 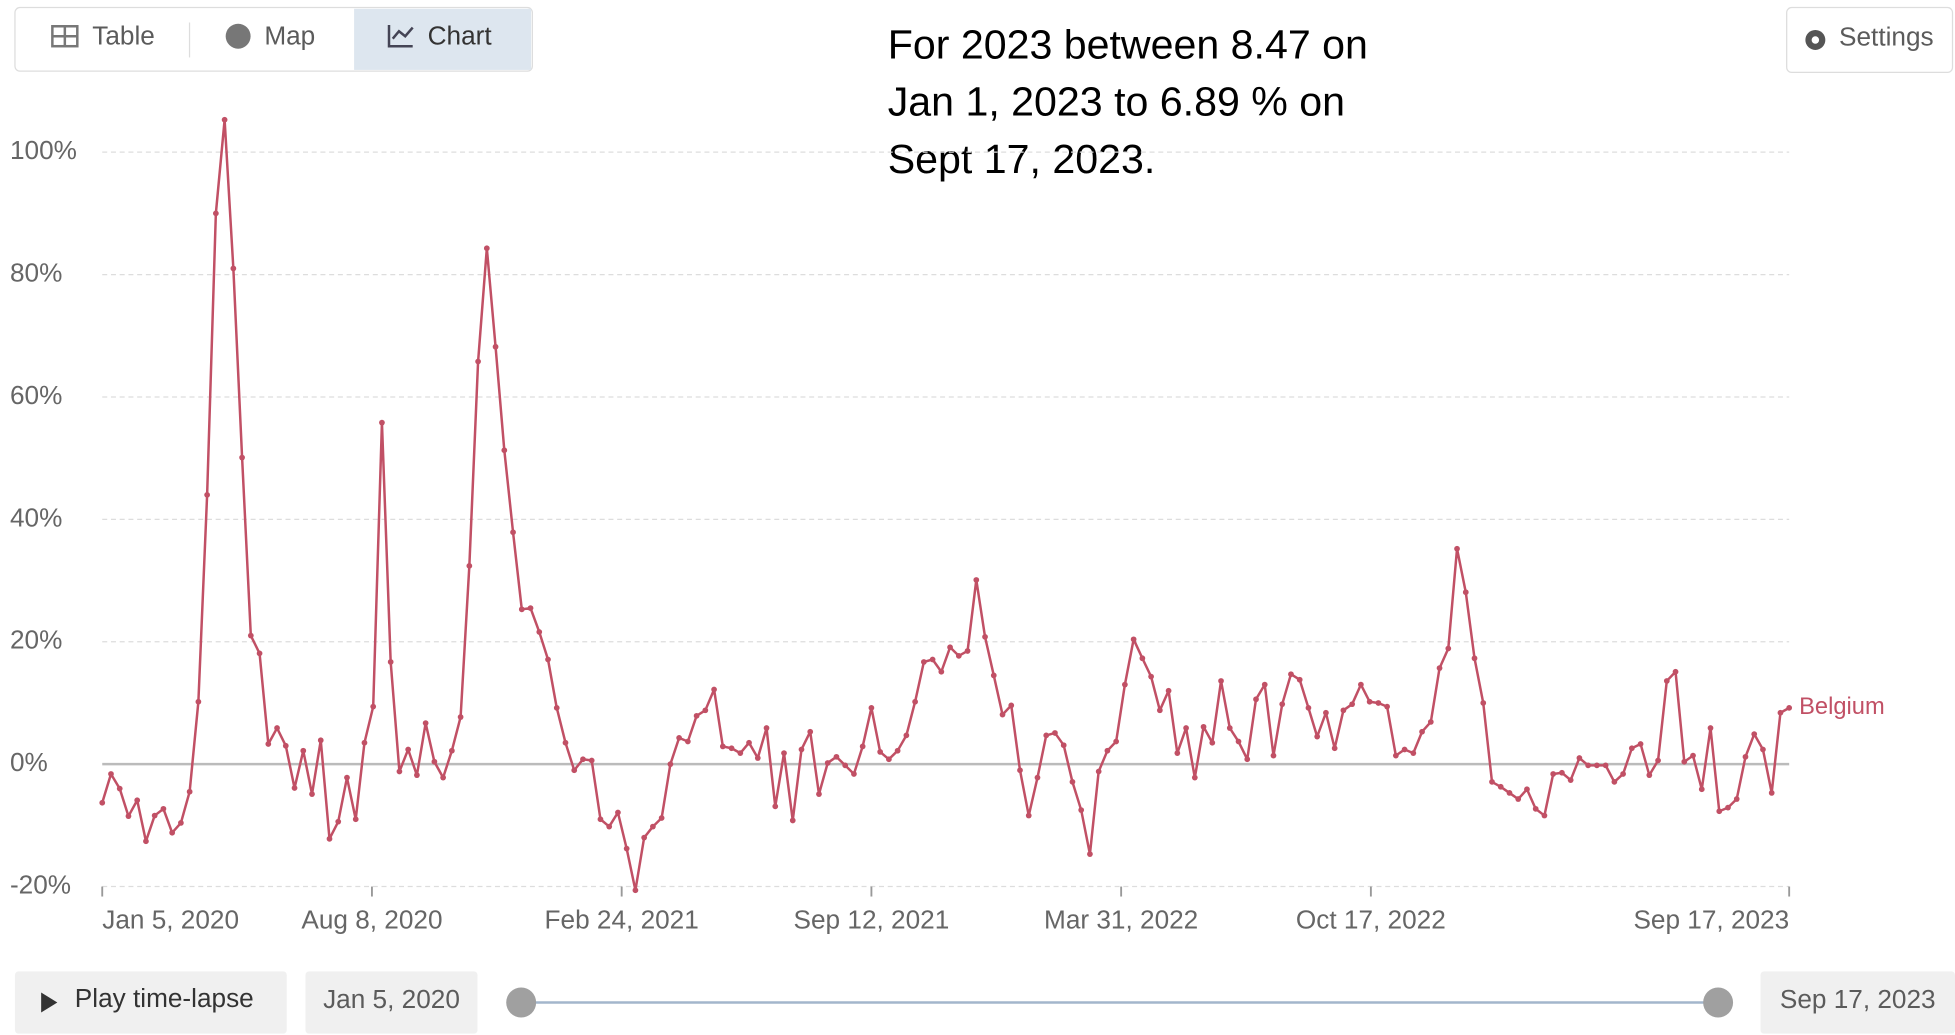 I want to click on annotation: Sept 17, 2023., so click(x=1022, y=159).